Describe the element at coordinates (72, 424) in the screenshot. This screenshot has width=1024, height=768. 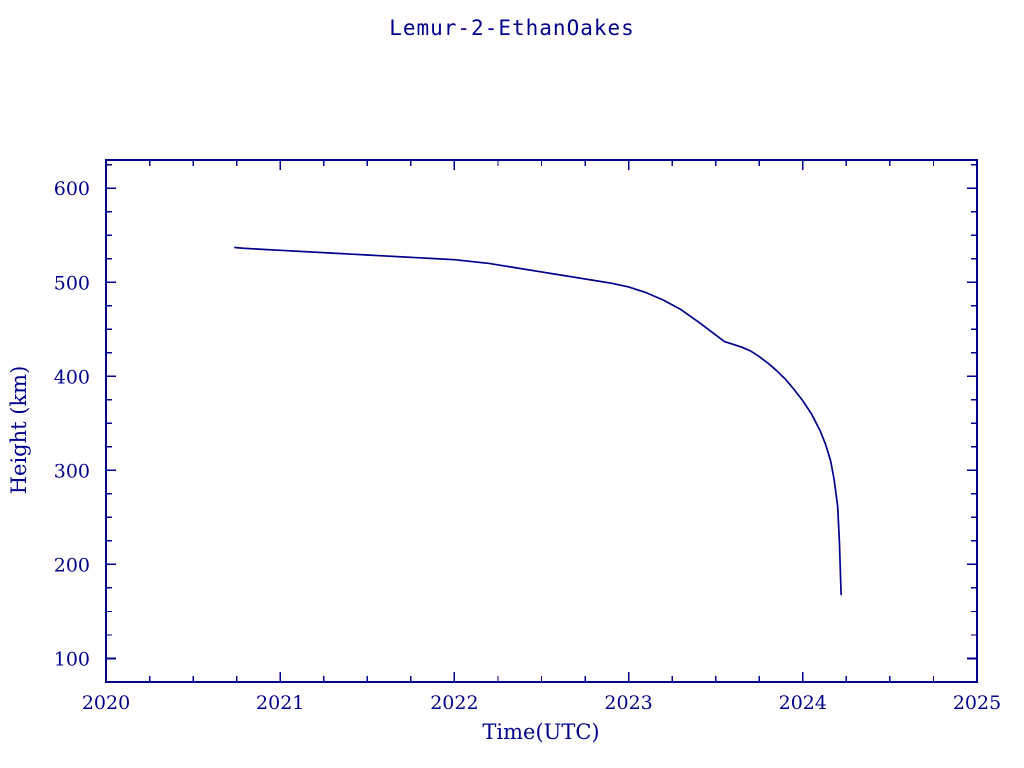
I see `y-axis-tick-labels: 100 200 300 400 500 600` at that location.